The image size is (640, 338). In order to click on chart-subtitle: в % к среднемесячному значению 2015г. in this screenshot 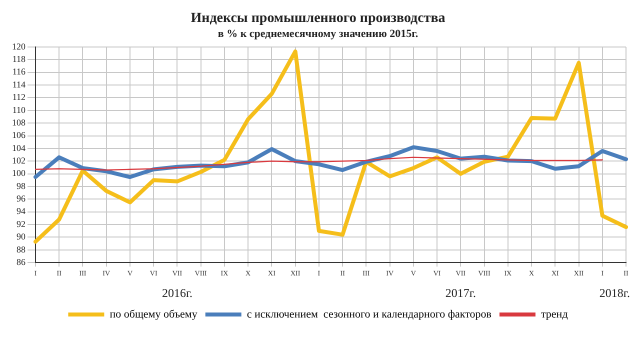, I will do `click(318, 34)`.